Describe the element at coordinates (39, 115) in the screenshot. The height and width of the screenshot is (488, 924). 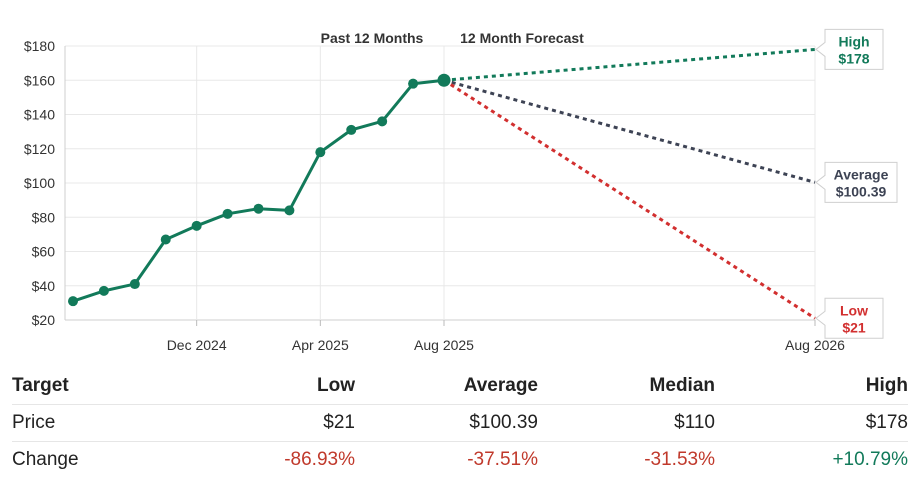
I see `y-tick-label: $140` at that location.